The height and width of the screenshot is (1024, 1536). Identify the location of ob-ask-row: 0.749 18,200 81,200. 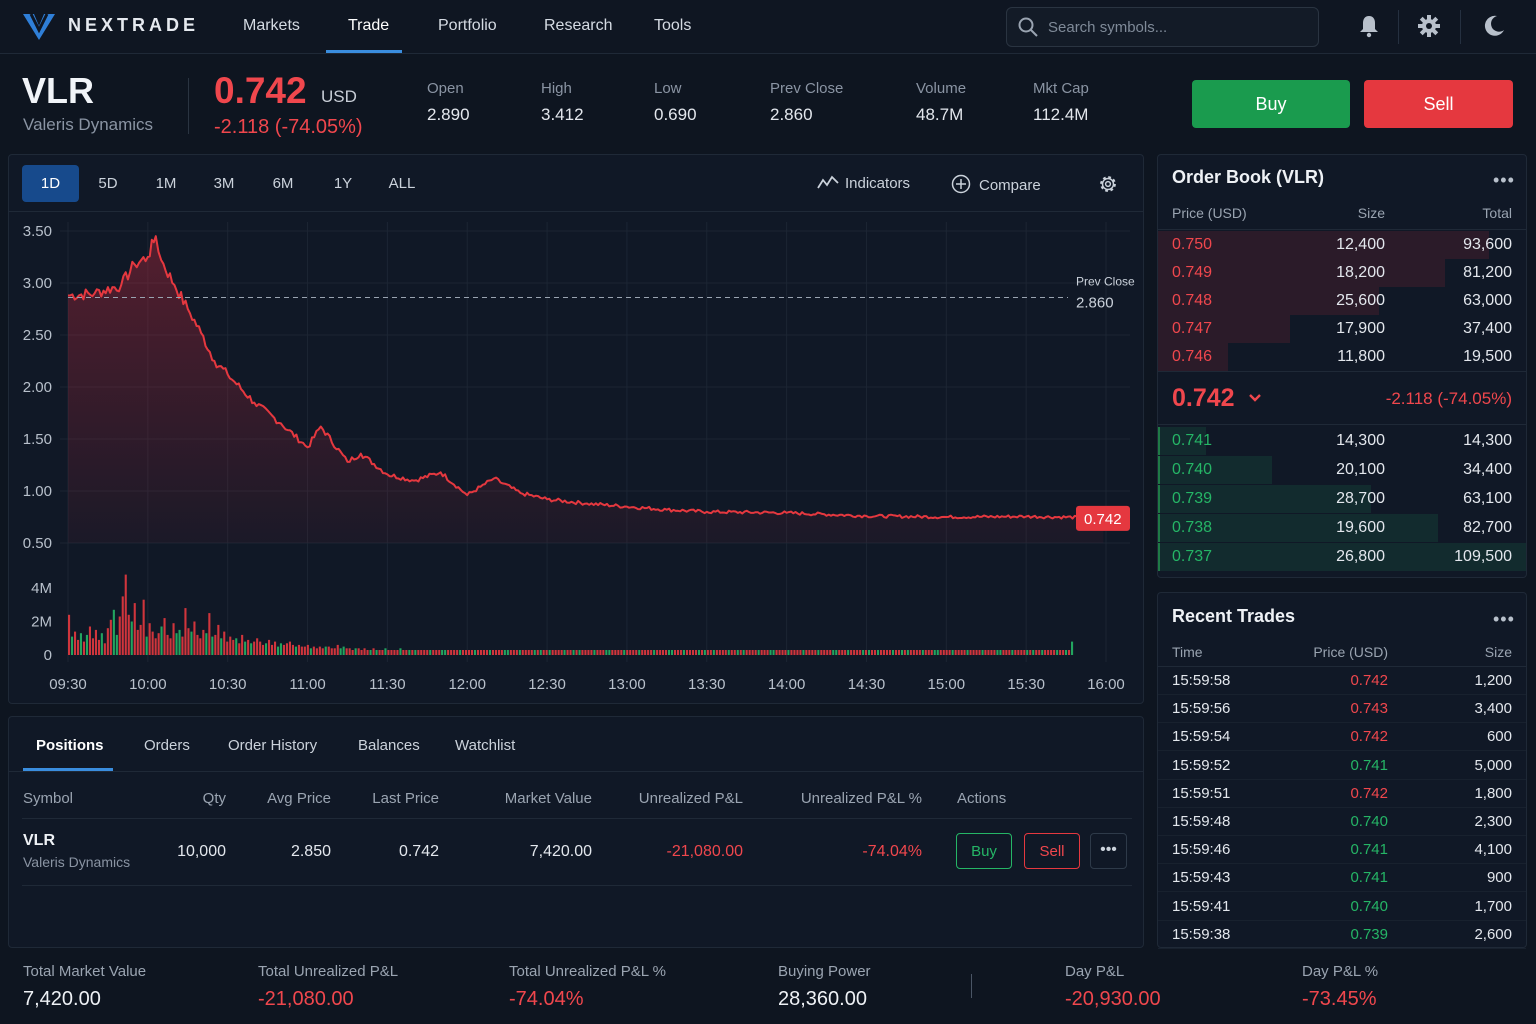
(1342, 273).